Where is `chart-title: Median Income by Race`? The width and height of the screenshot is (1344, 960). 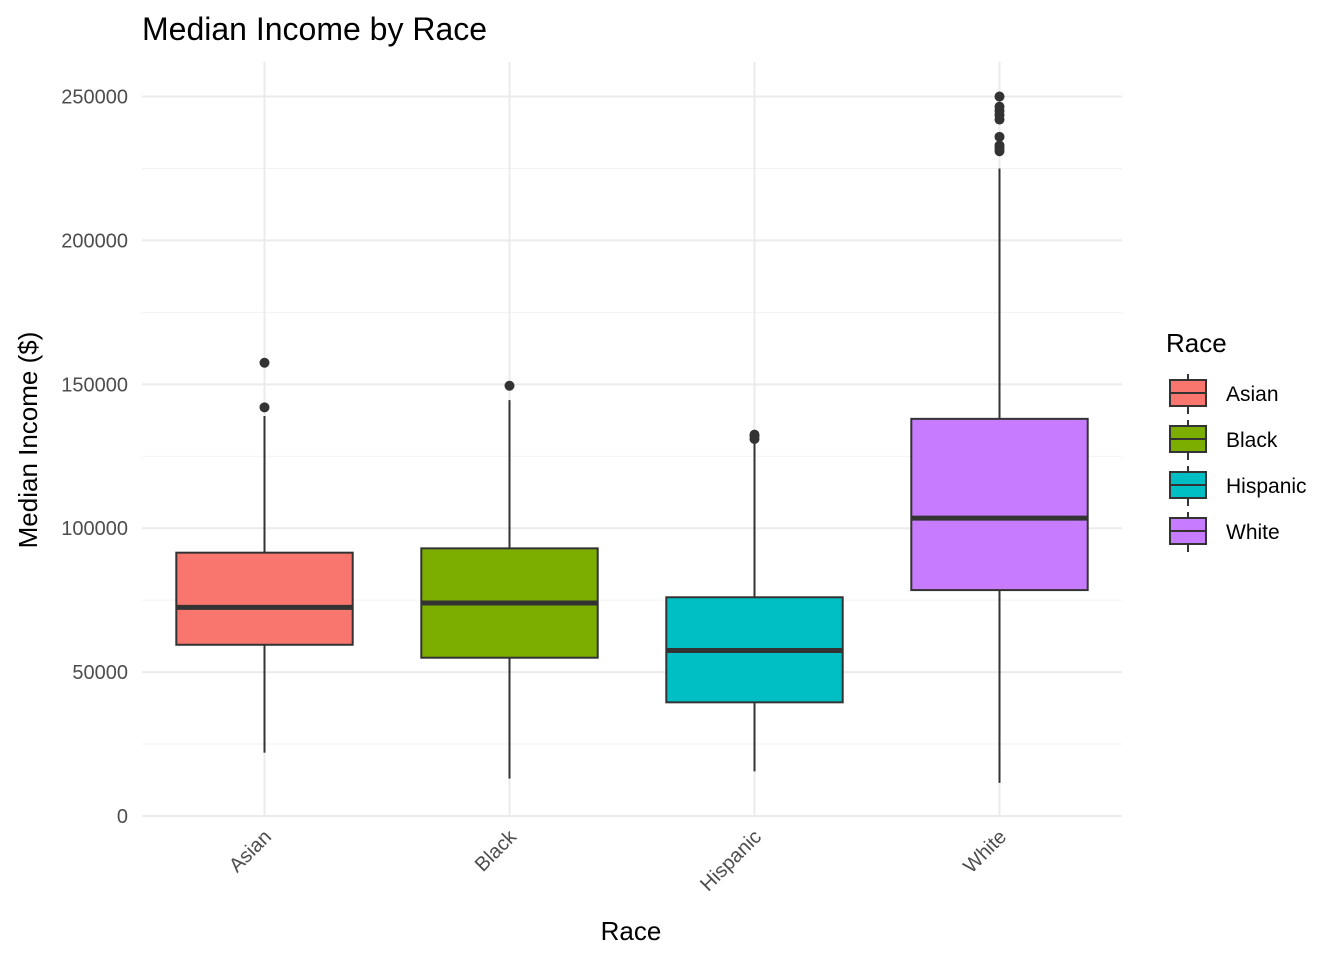 chart-title: Median Income by Race is located at coordinates (314, 29).